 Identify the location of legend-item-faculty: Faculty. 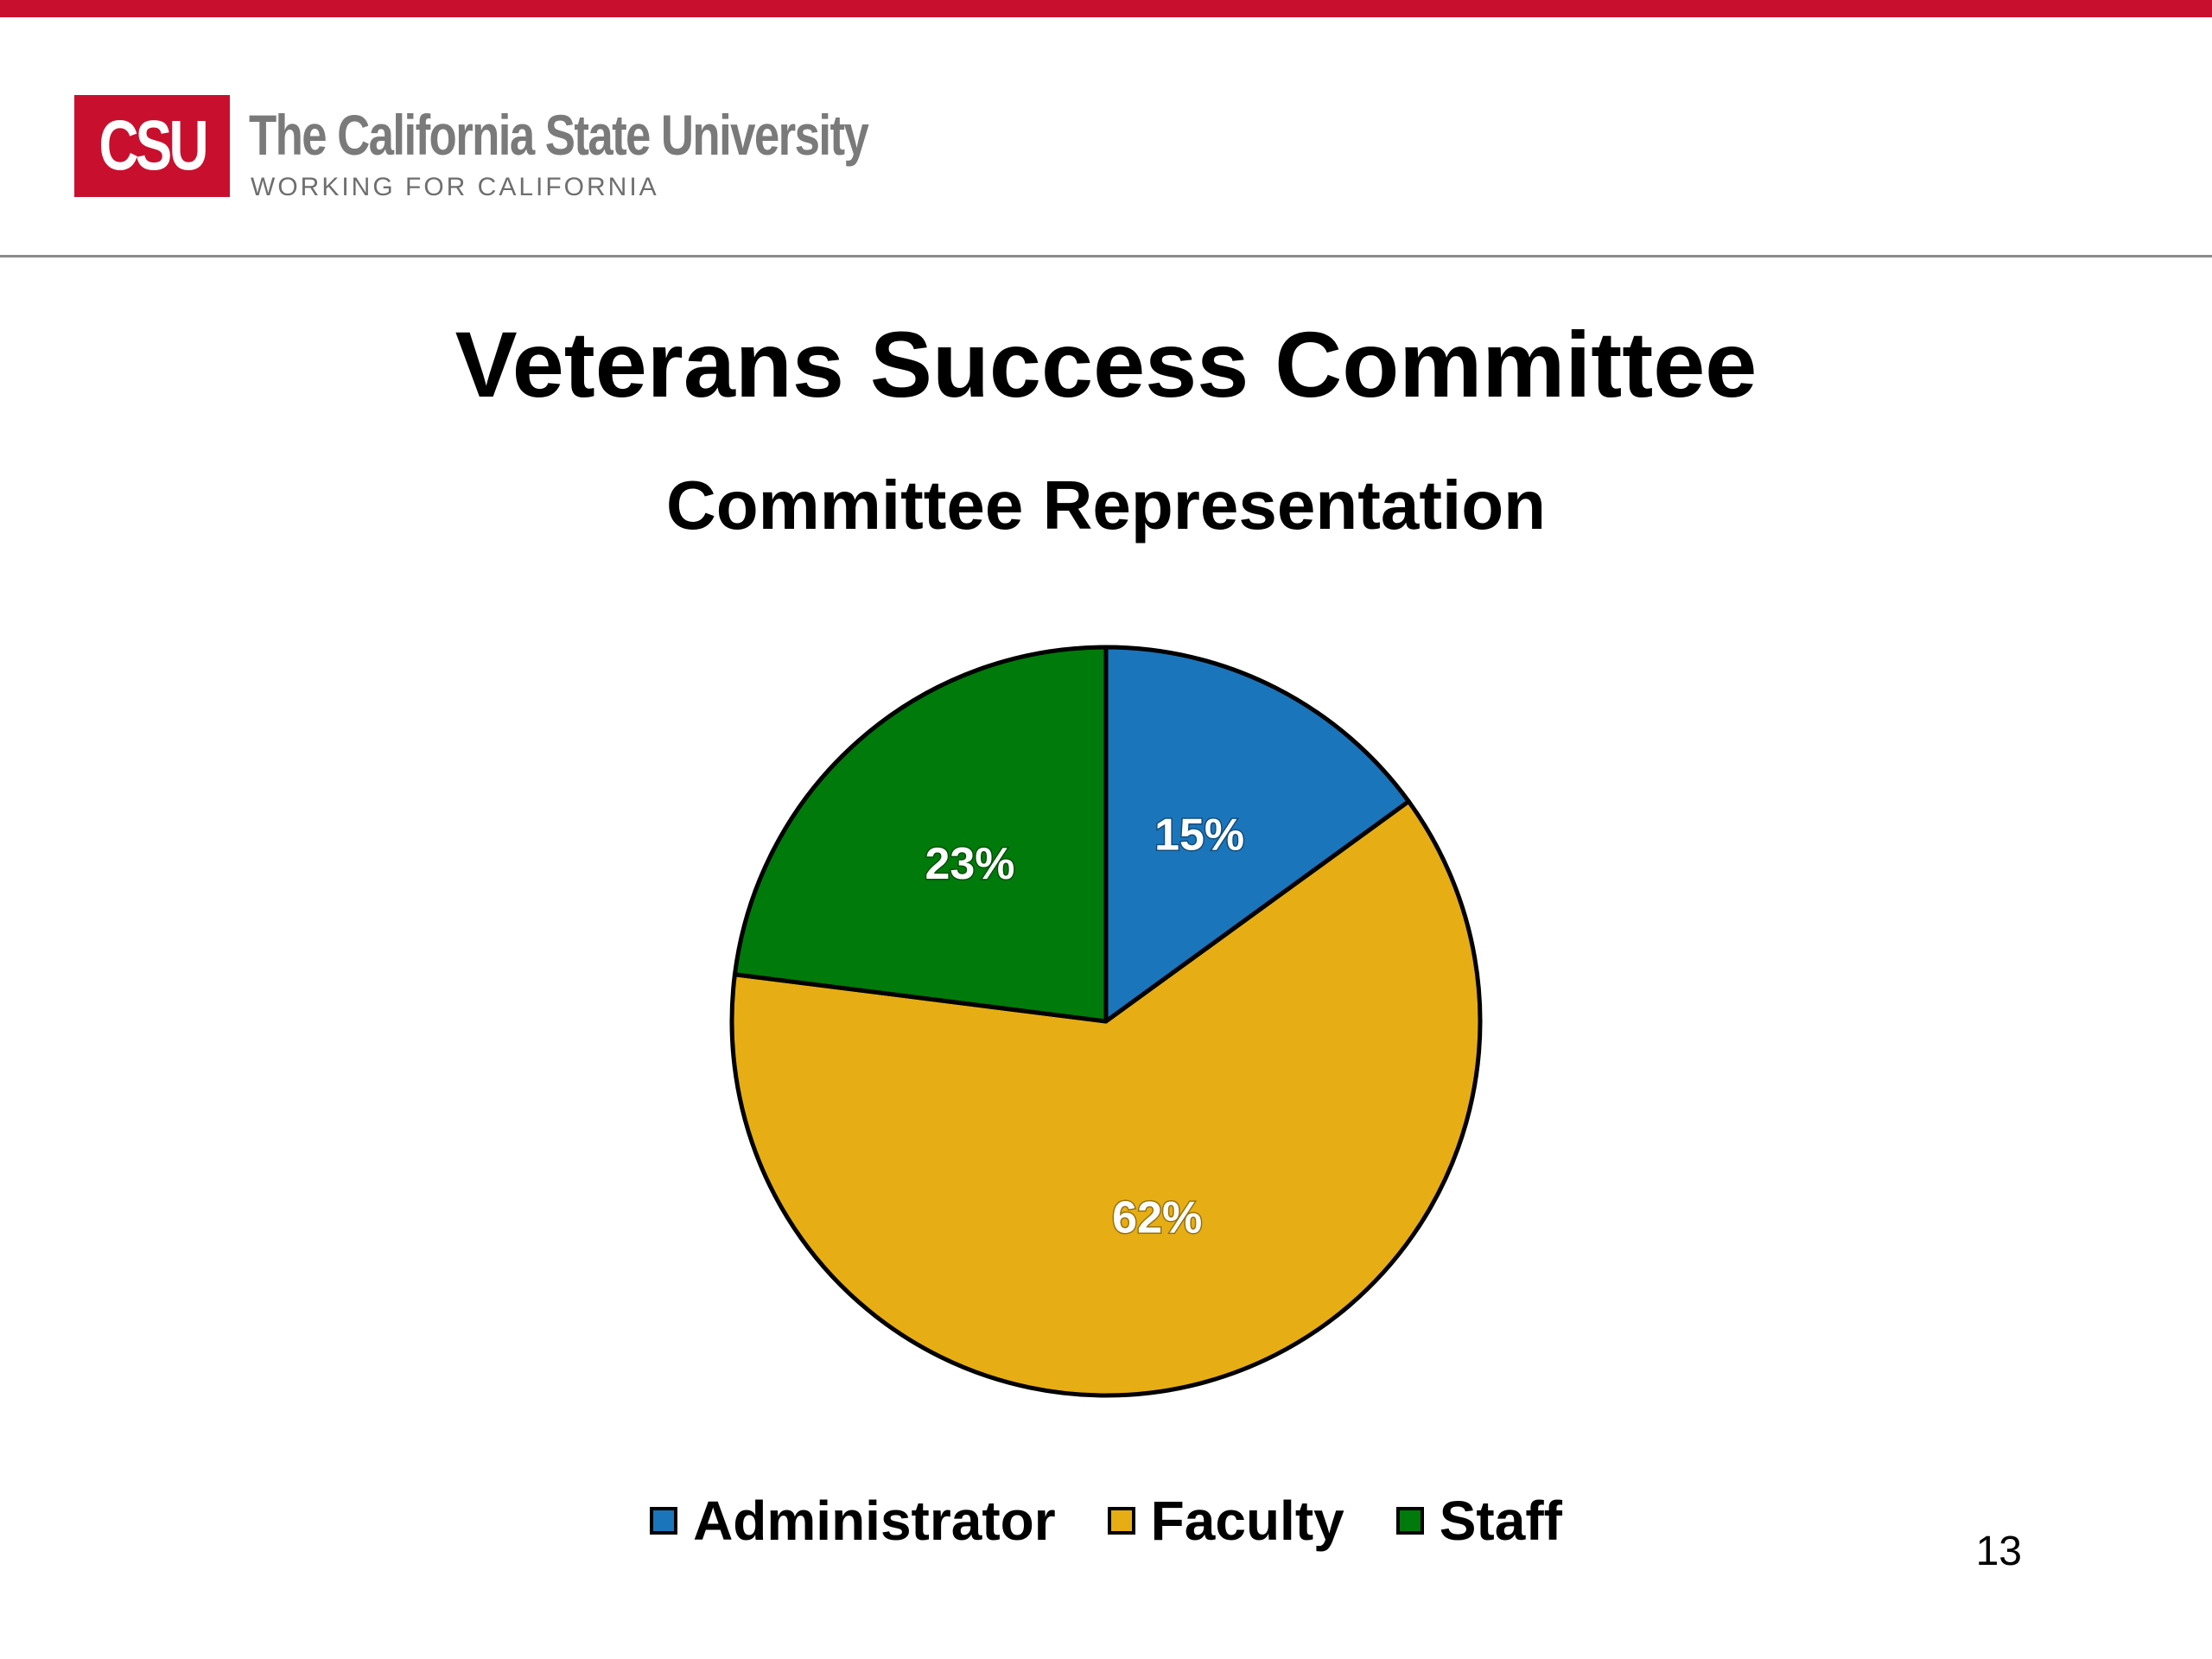
(1225, 1521).